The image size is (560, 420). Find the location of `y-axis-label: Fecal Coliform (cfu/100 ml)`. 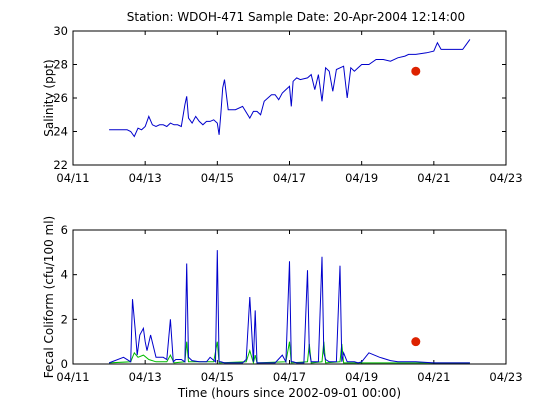

y-axis-label: Fecal Coliform (cfu/100 ml) is located at coordinates (49, 297).